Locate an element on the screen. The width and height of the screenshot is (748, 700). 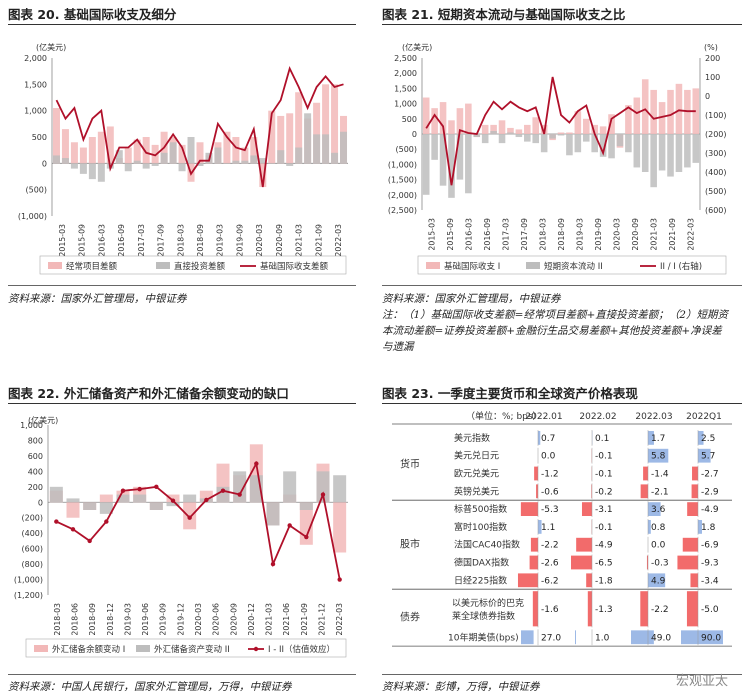
legend-label-2: 外汇储备资产变动 II is located at coordinates (192, 649).